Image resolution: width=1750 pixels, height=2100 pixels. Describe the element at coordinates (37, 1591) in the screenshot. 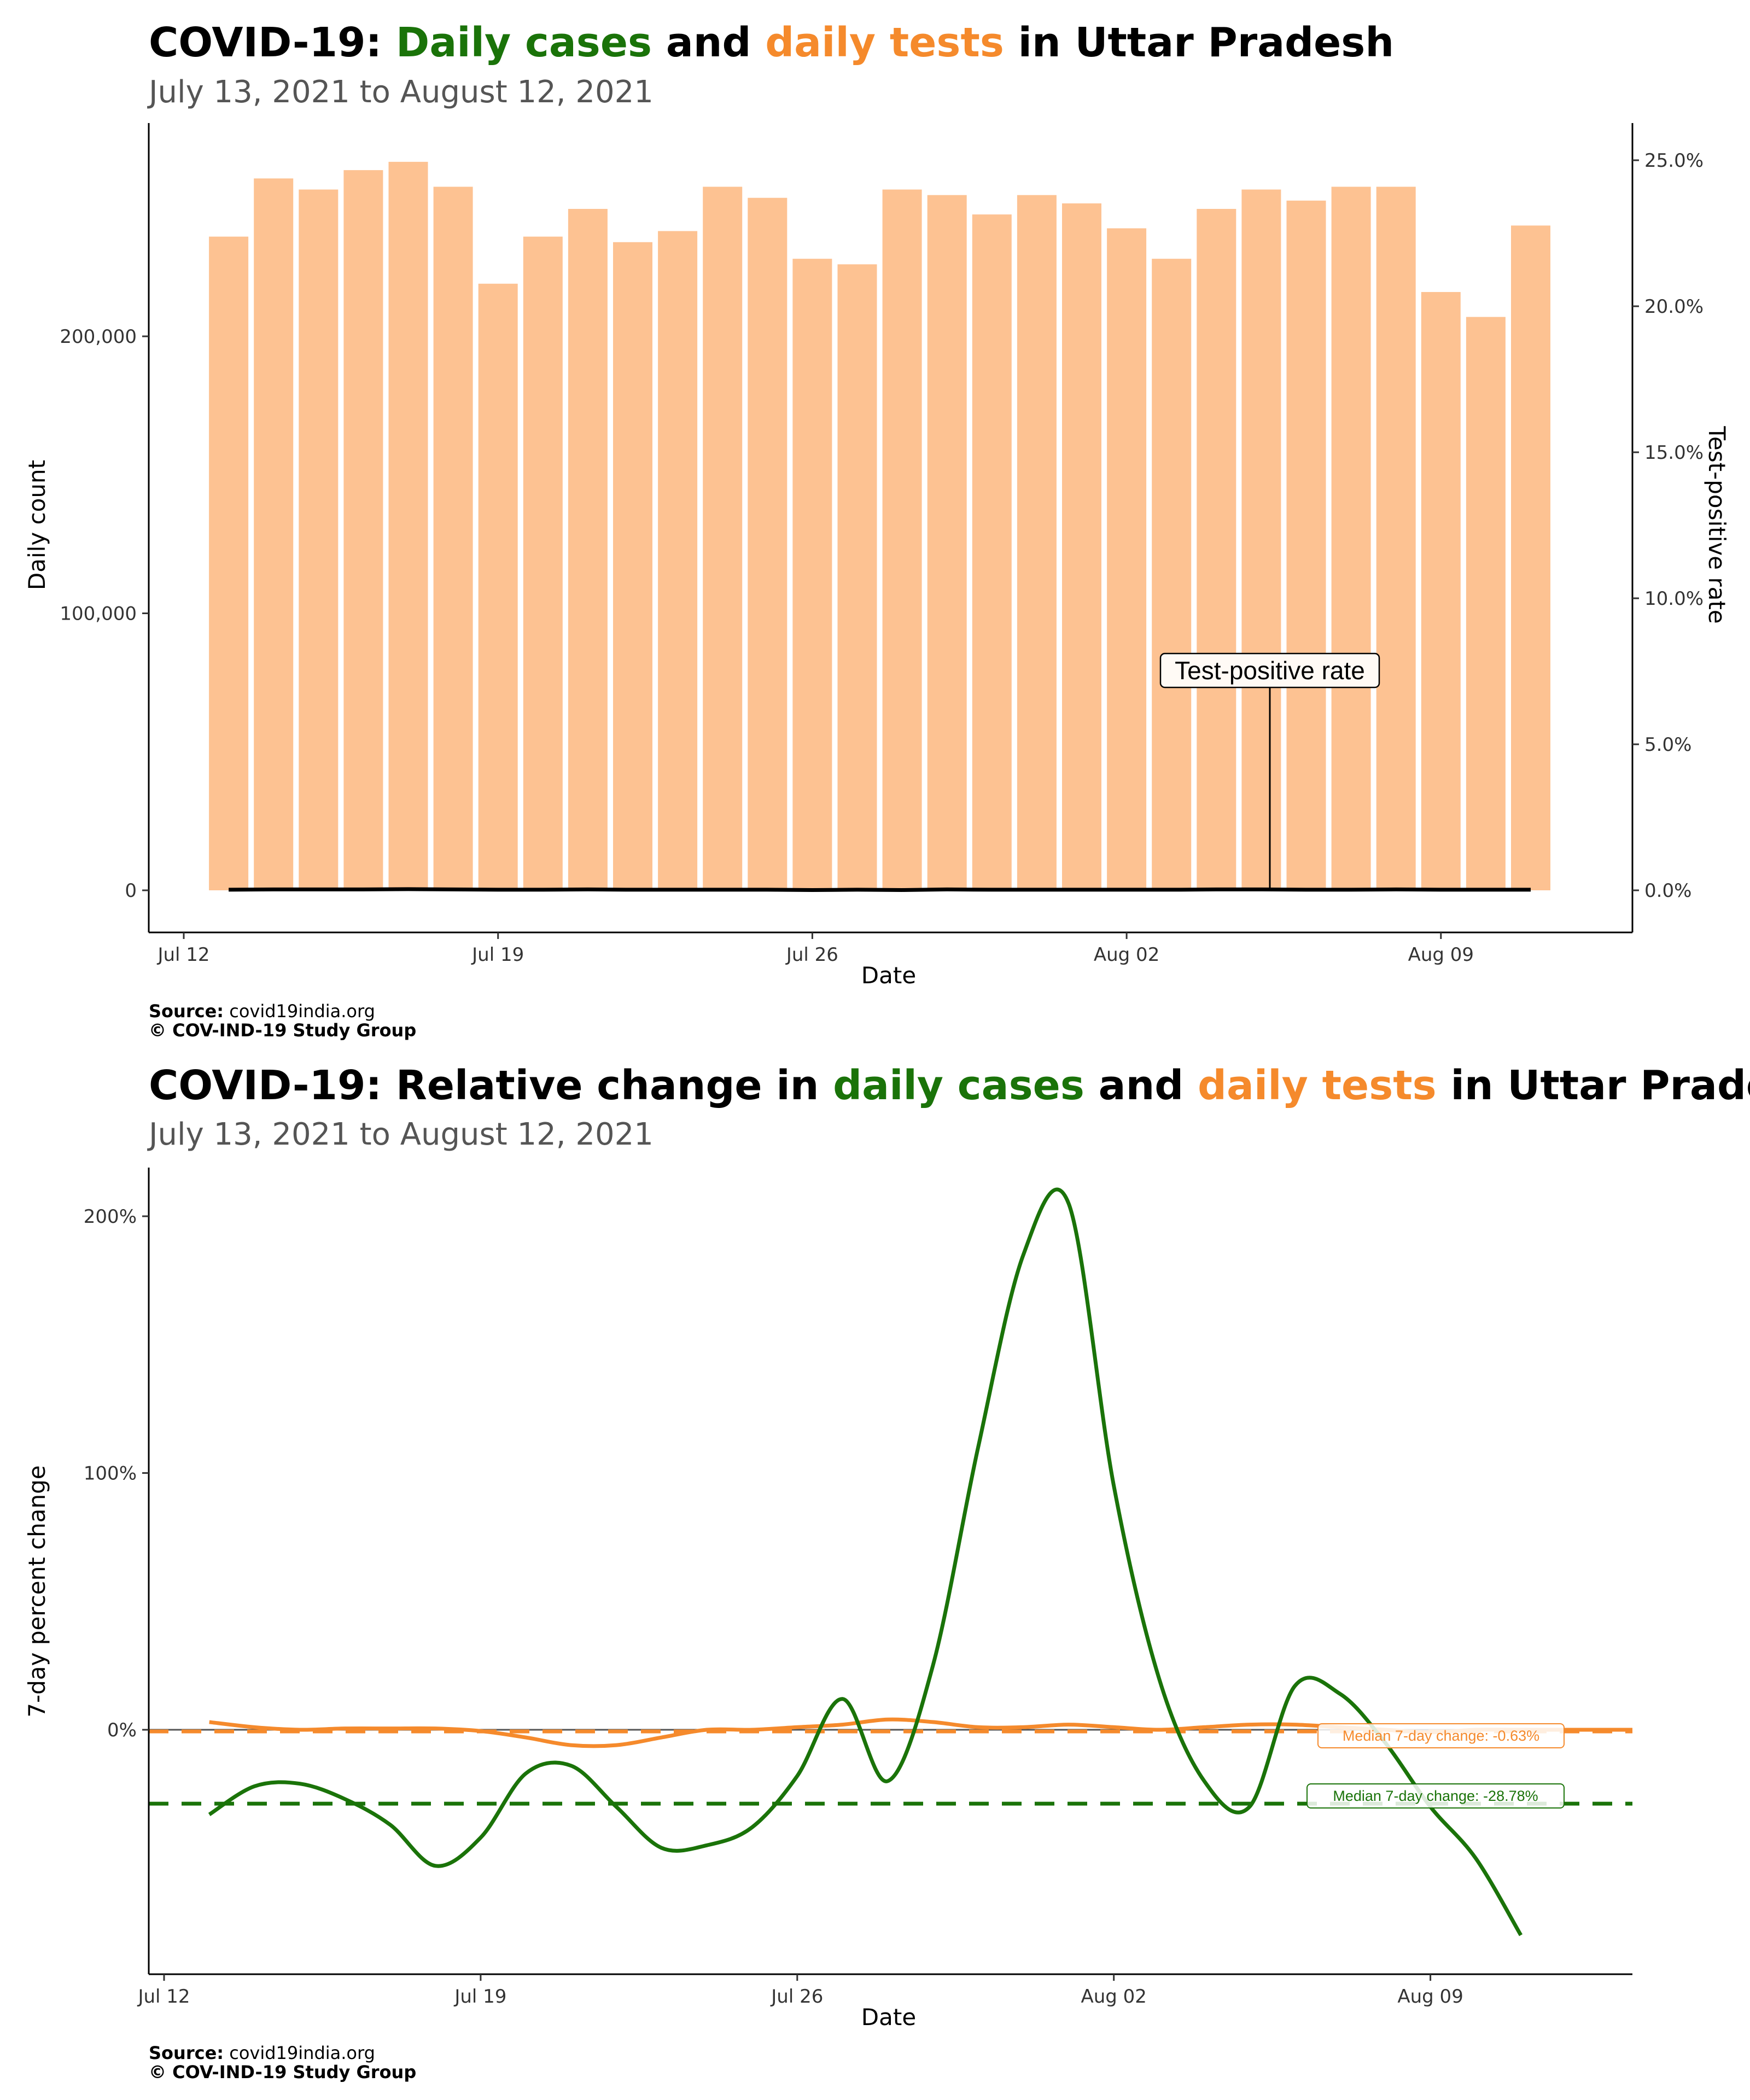

I see `bottom-y-axis-title: 7-day percent change` at that location.